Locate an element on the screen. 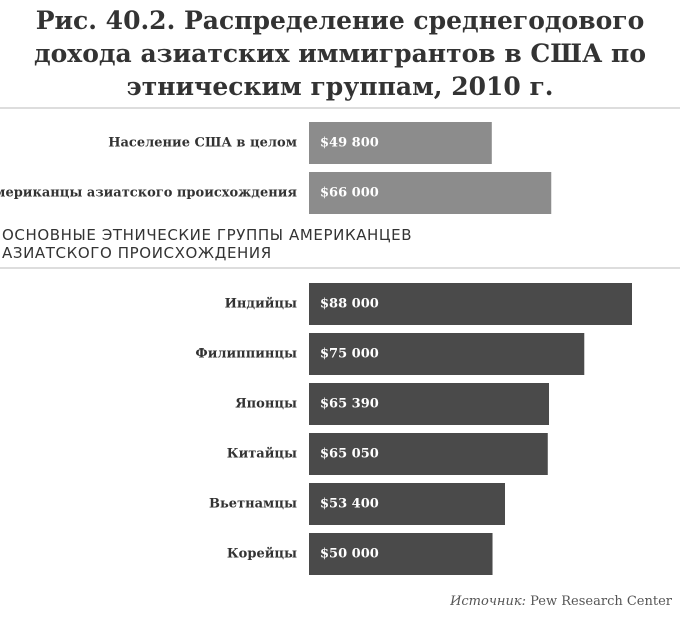 This screenshot has width=680, height=618. value-label: $66 000 is located at coordinates (349, 193).